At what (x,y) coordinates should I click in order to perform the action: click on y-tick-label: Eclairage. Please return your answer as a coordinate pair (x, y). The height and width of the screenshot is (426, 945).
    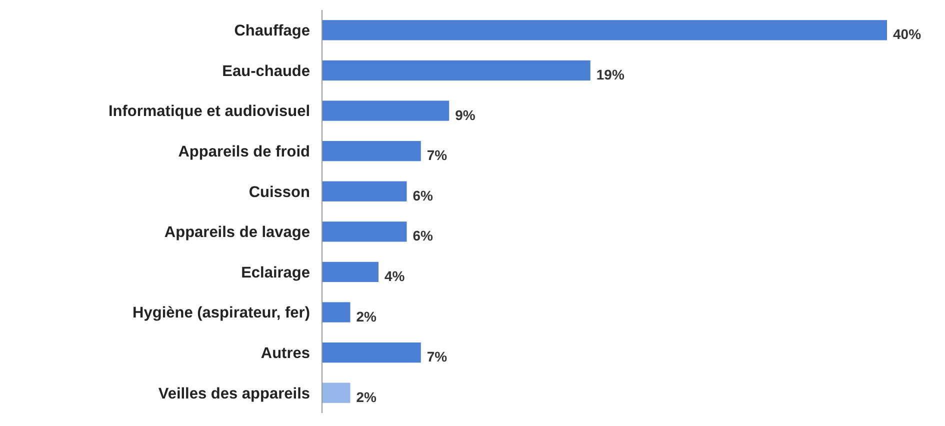
    Looking at the image, I should click on (275, 273).